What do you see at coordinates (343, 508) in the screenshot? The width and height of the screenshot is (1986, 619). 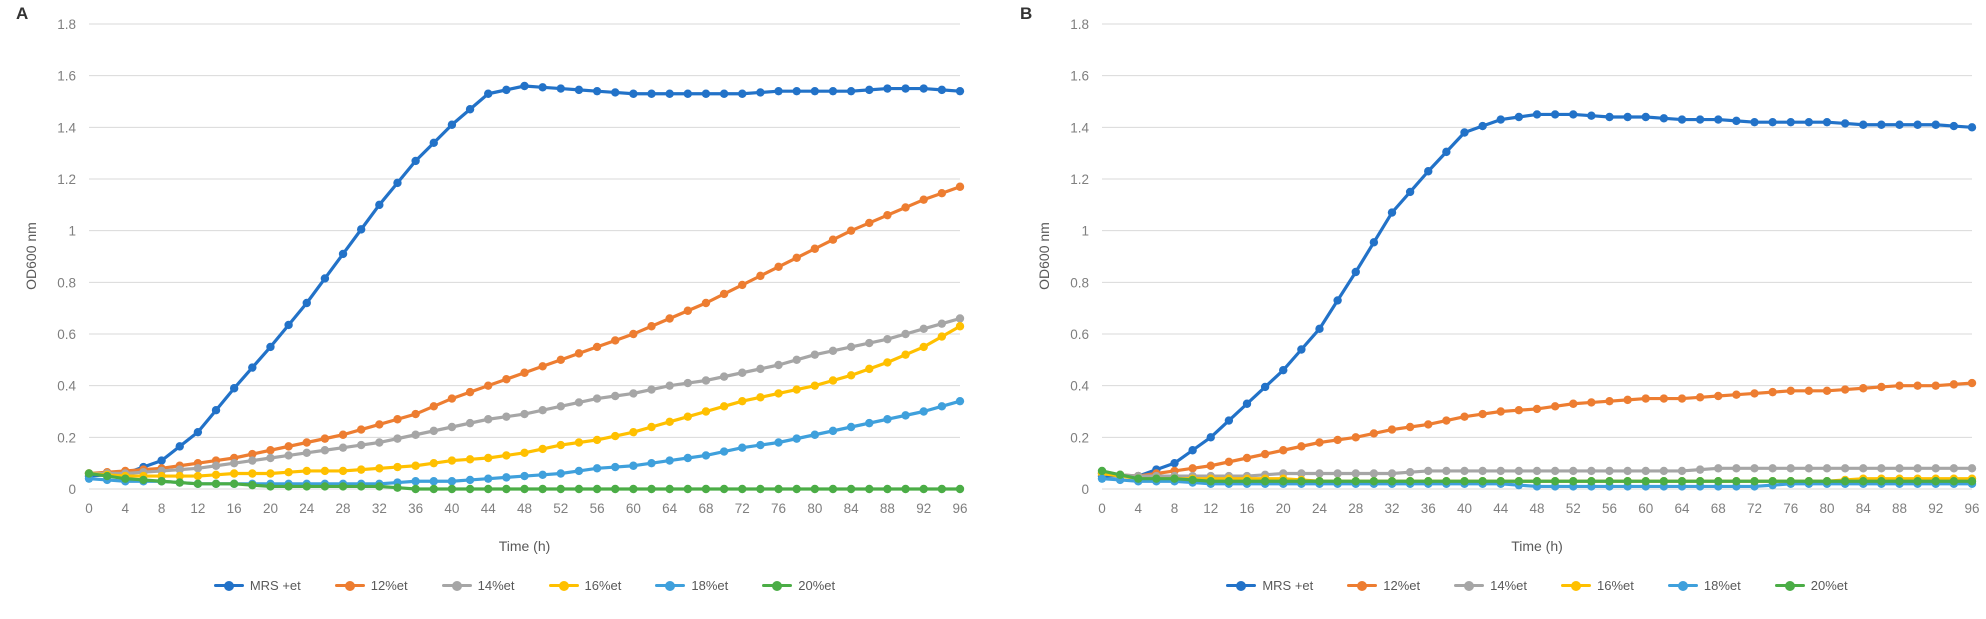 I see `x-tick-label: 28` at bounding box center [343, 508].